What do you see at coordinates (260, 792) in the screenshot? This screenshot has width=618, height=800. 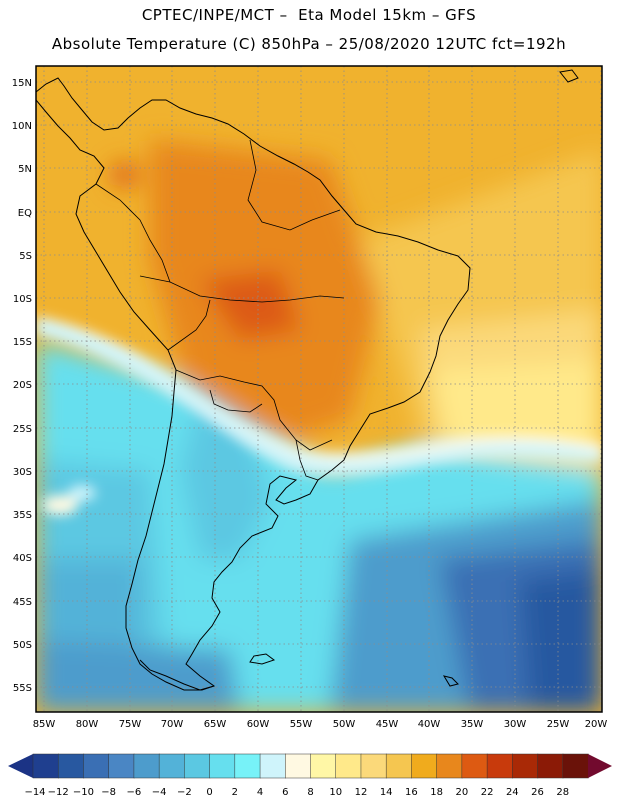 I see `colorbar-label: 4` at bounding box center [260, 792].